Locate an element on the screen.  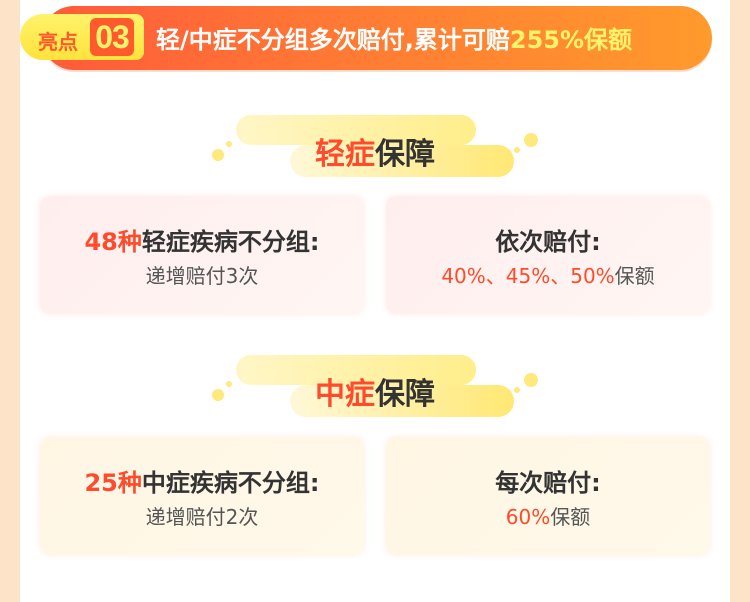
card-heading: 每次赔付: is located at coordinates (548, 480).